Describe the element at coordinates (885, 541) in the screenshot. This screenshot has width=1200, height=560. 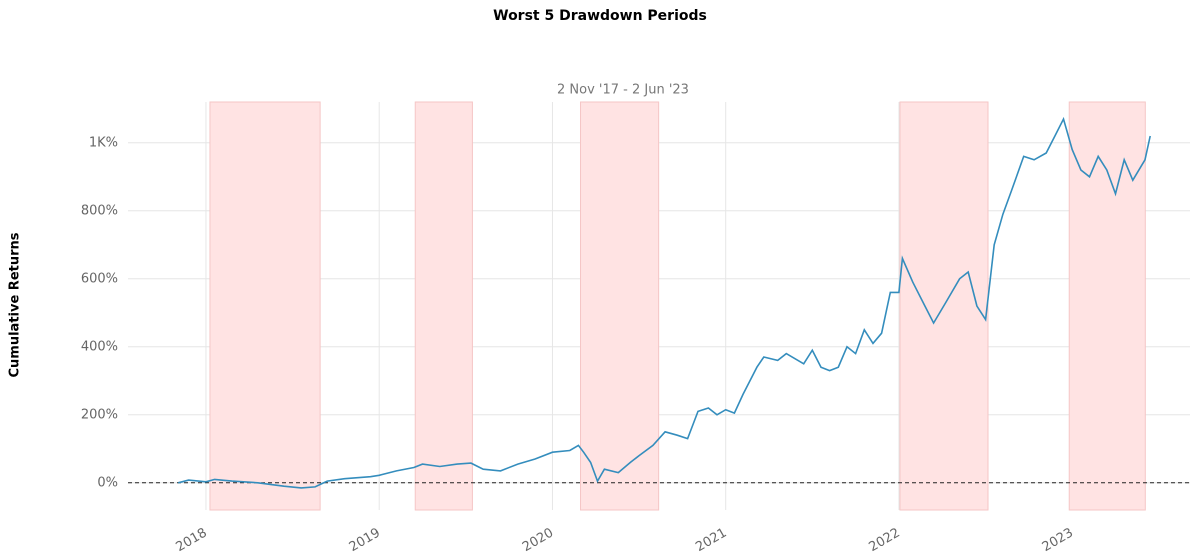
I see `x-tick-label: 2022` at that location.